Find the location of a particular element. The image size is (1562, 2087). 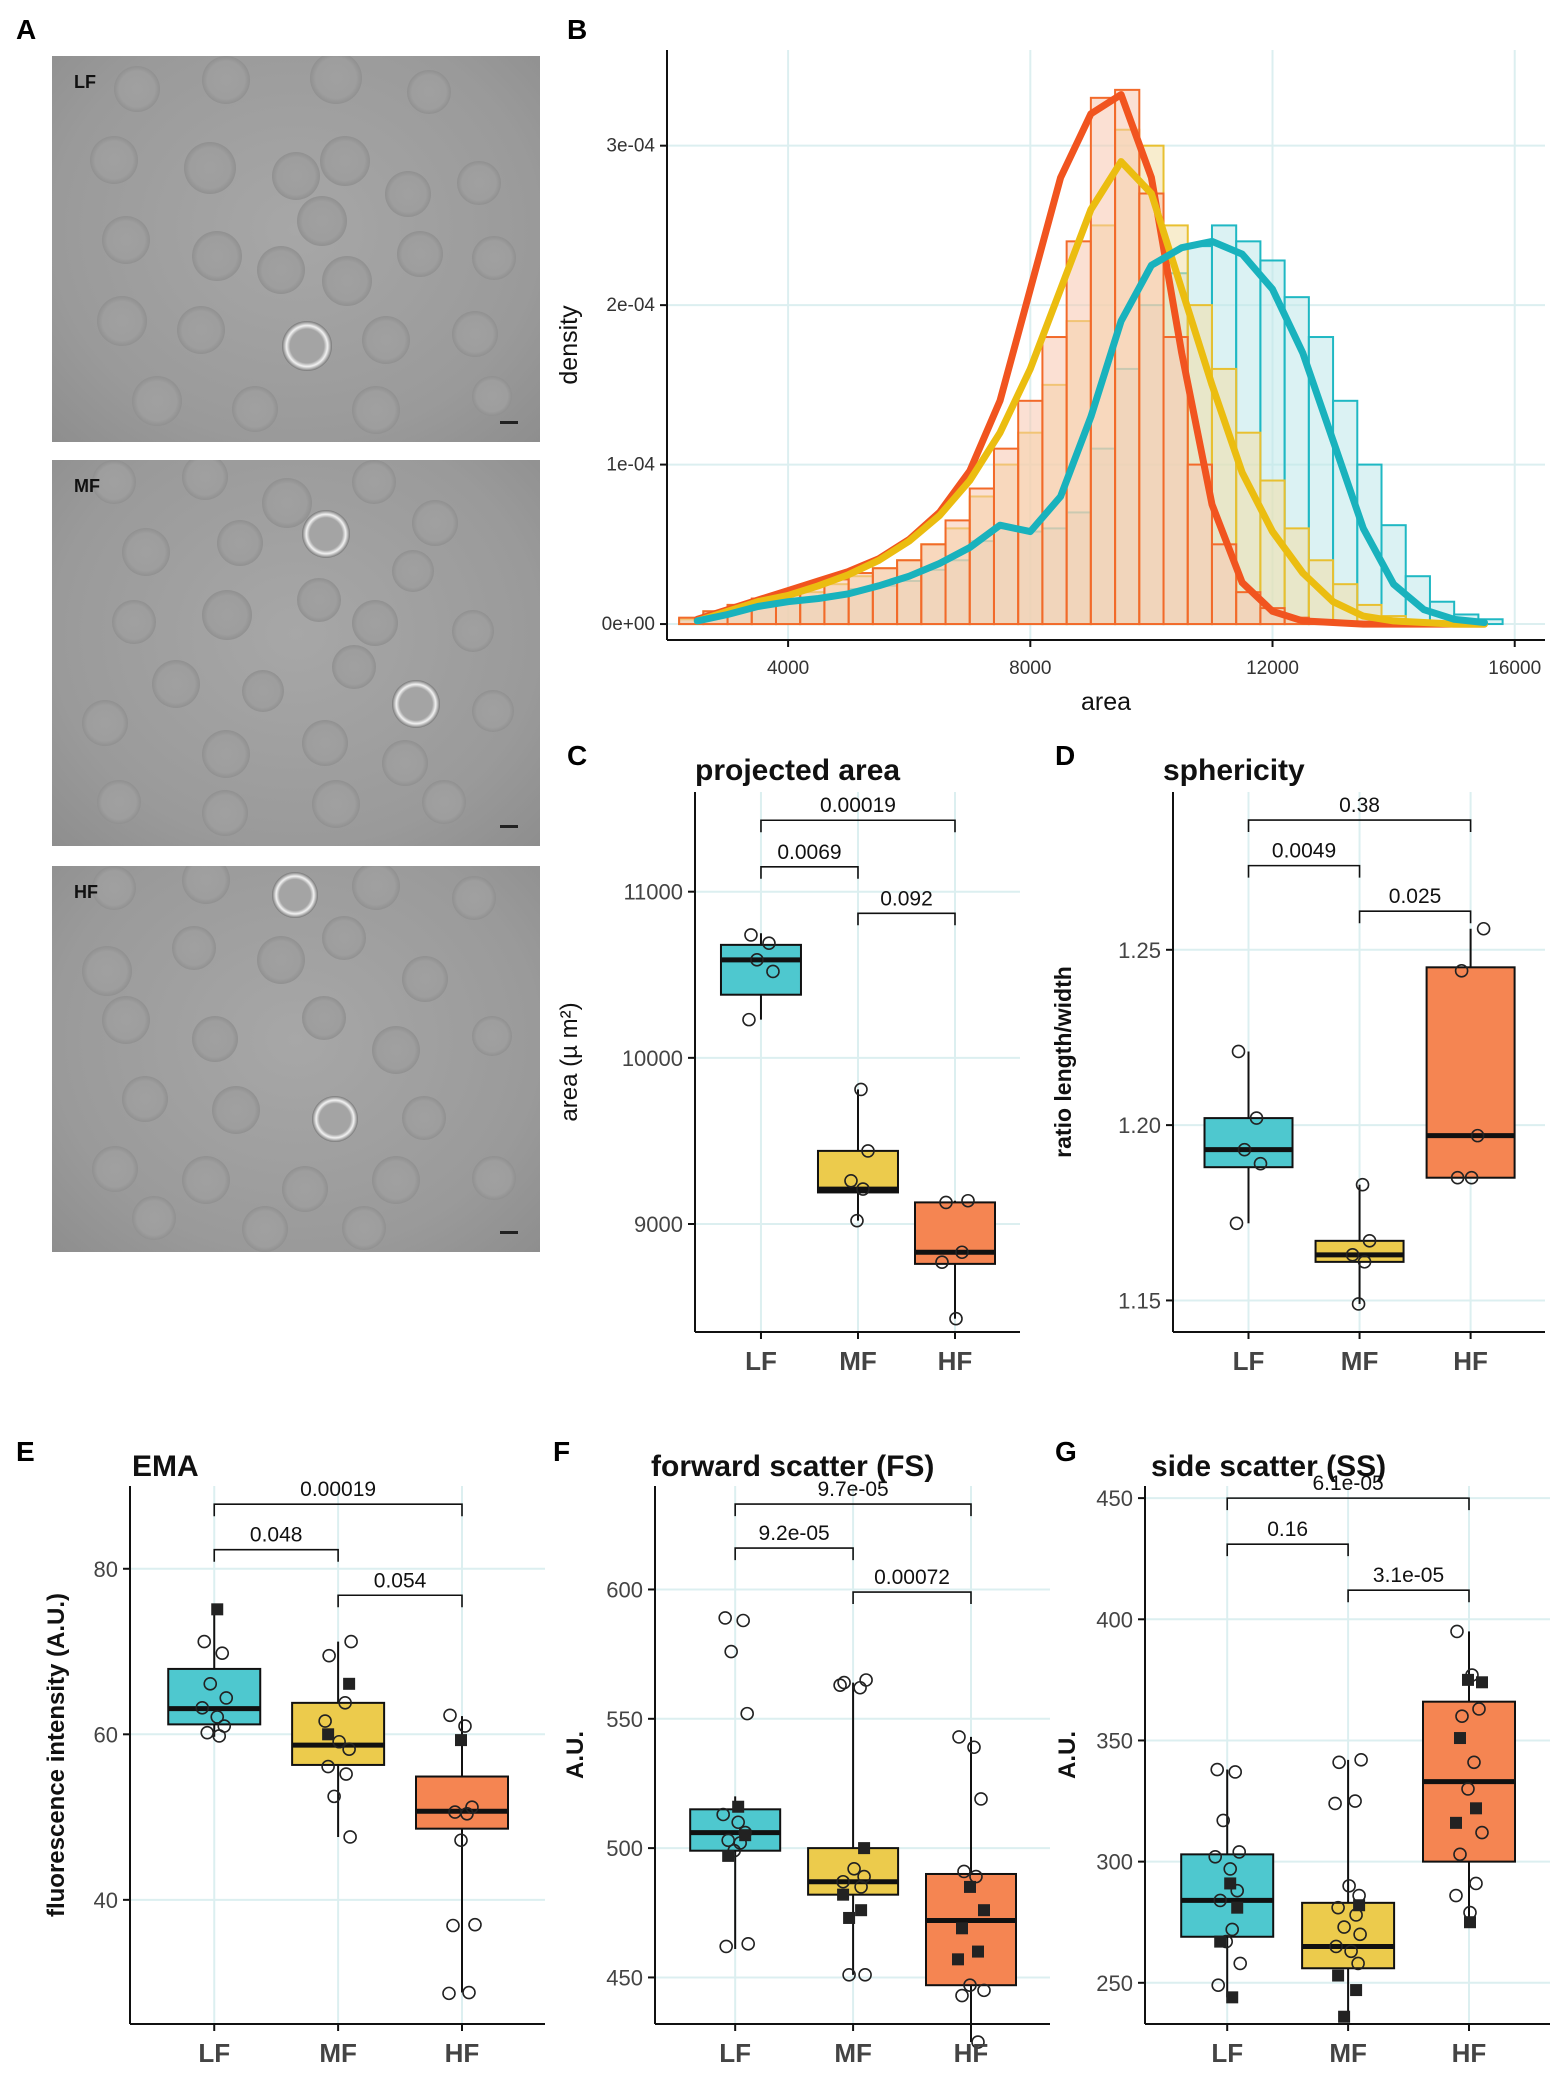

x-tick-label: MF is located at coordinates (338, 2053).